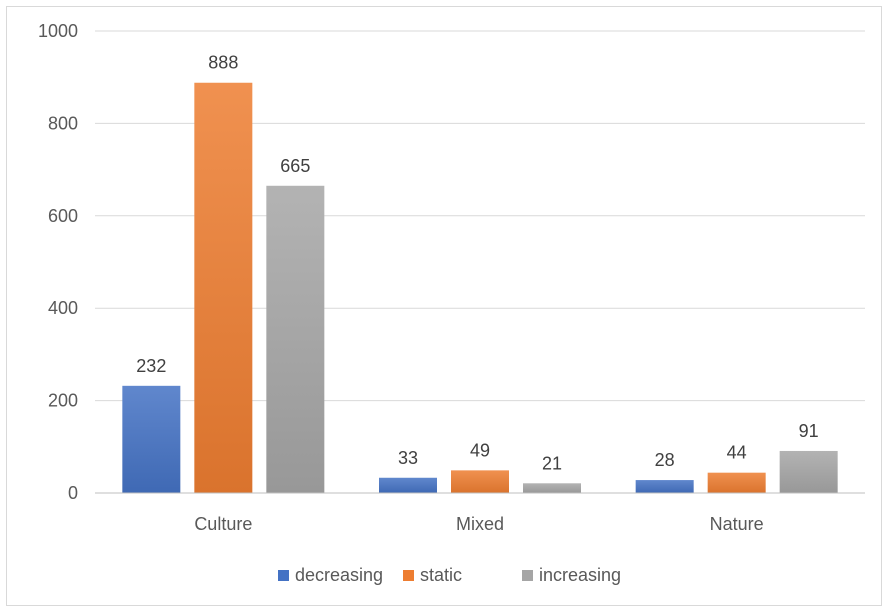  What do you see at coordinates (441, 575) in the screenshot?
I see `legend-label-static: static` at bounding box center [441, 575].